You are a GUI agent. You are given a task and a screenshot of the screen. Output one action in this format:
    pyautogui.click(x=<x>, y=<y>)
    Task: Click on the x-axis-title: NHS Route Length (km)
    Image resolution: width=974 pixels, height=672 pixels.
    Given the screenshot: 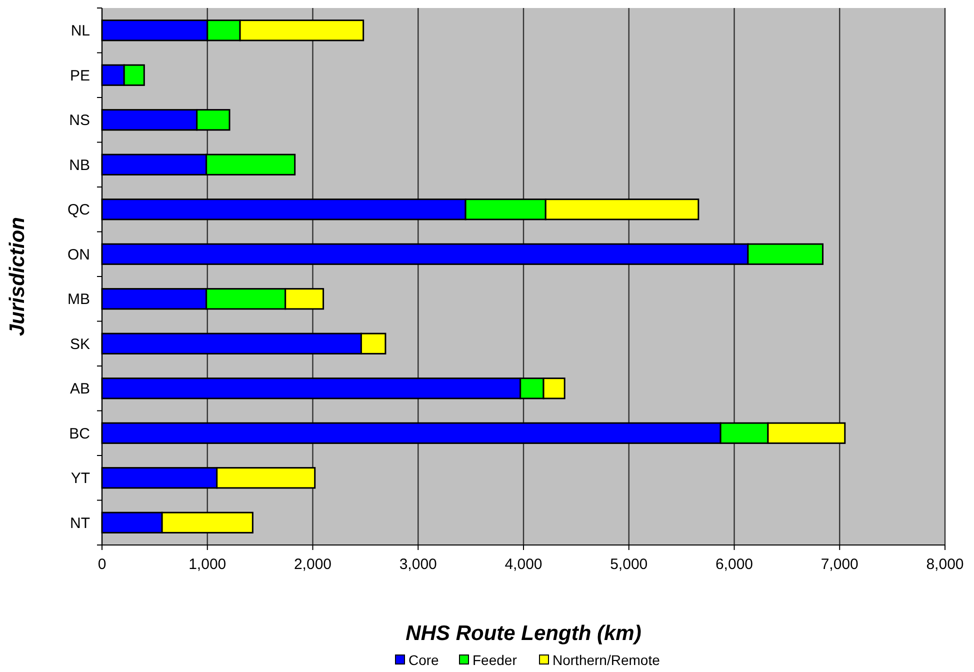 What is the action you would take?
    pyautogui.click(x=524, y=633)
    